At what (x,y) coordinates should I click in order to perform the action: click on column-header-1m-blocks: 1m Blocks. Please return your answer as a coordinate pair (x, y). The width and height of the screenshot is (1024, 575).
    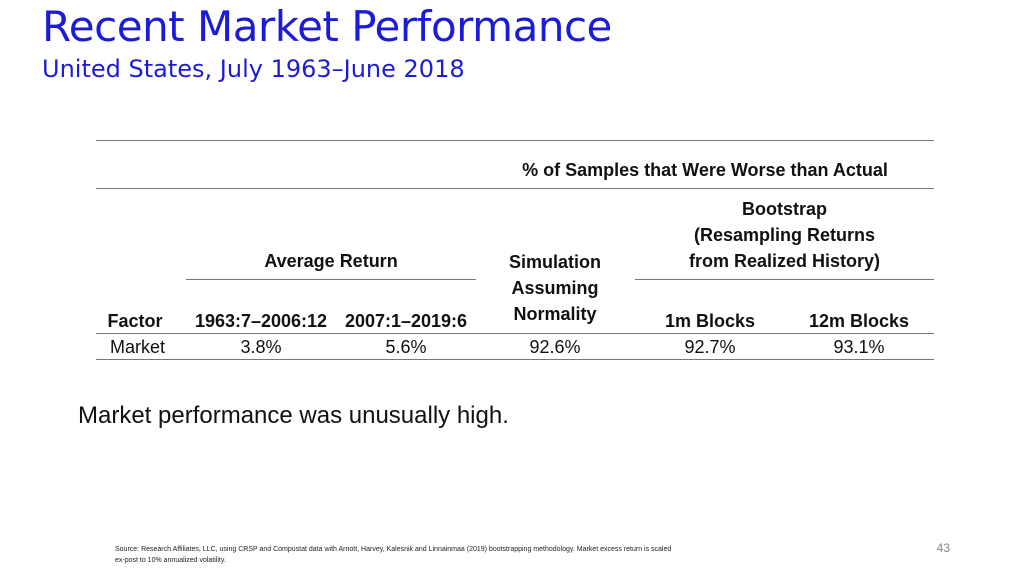
    Looking at the image, I should click on (710, 321).